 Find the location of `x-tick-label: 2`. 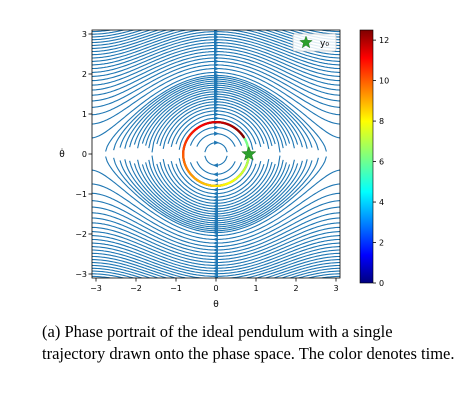

x-tick-label: 2 is located at coordinates (295, 288).